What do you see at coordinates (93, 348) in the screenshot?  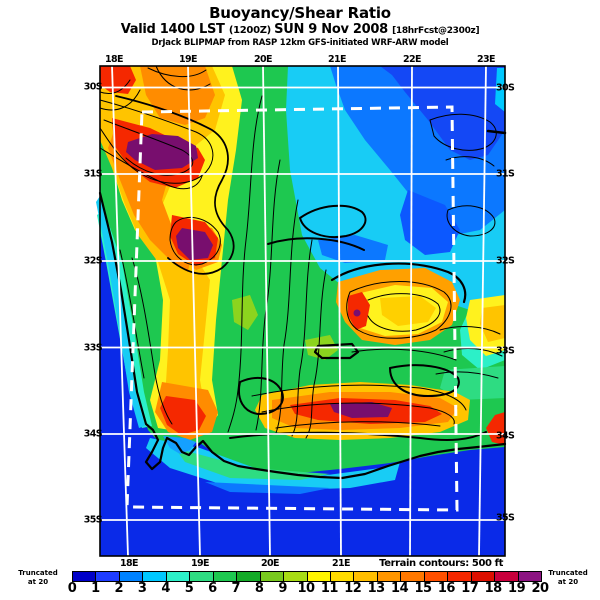 I see `y-tick-left: 33S` at bounding box center [93, 348].